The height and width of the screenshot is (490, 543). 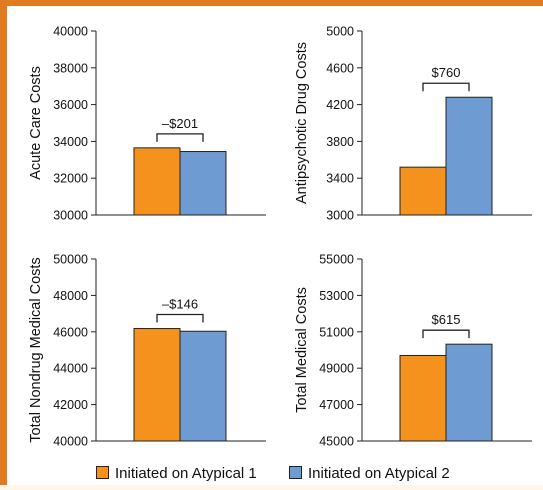 What do you see at coordinates (423, 398) in the screenshot?
I see `bar-panel4-series1` at bounding box center [423, 398].